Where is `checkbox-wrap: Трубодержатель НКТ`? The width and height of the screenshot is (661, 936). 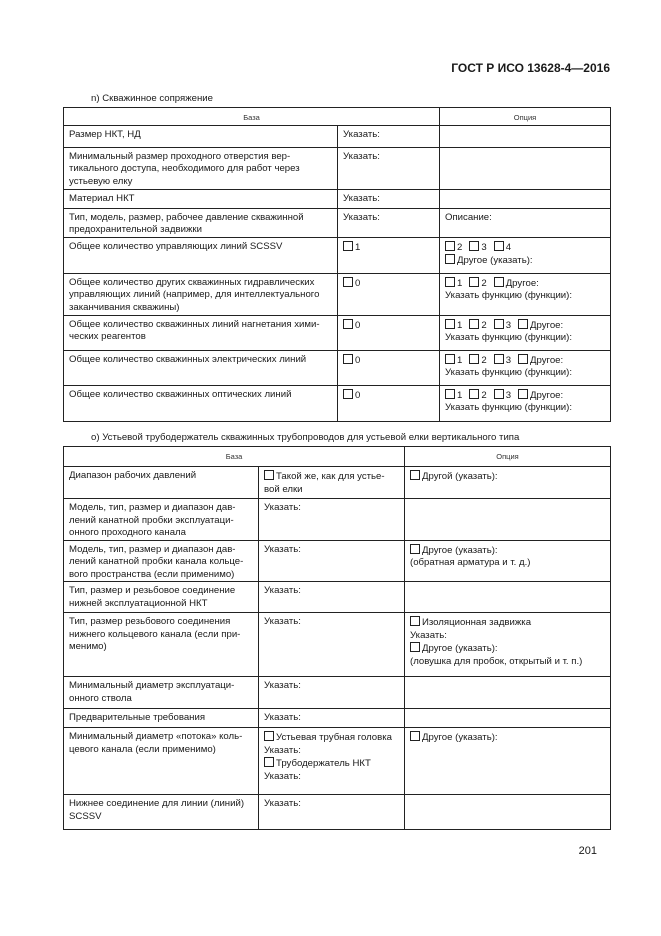
checkbox-wrap: Трубодержатель НКТ is located at coordinates (317, 764).